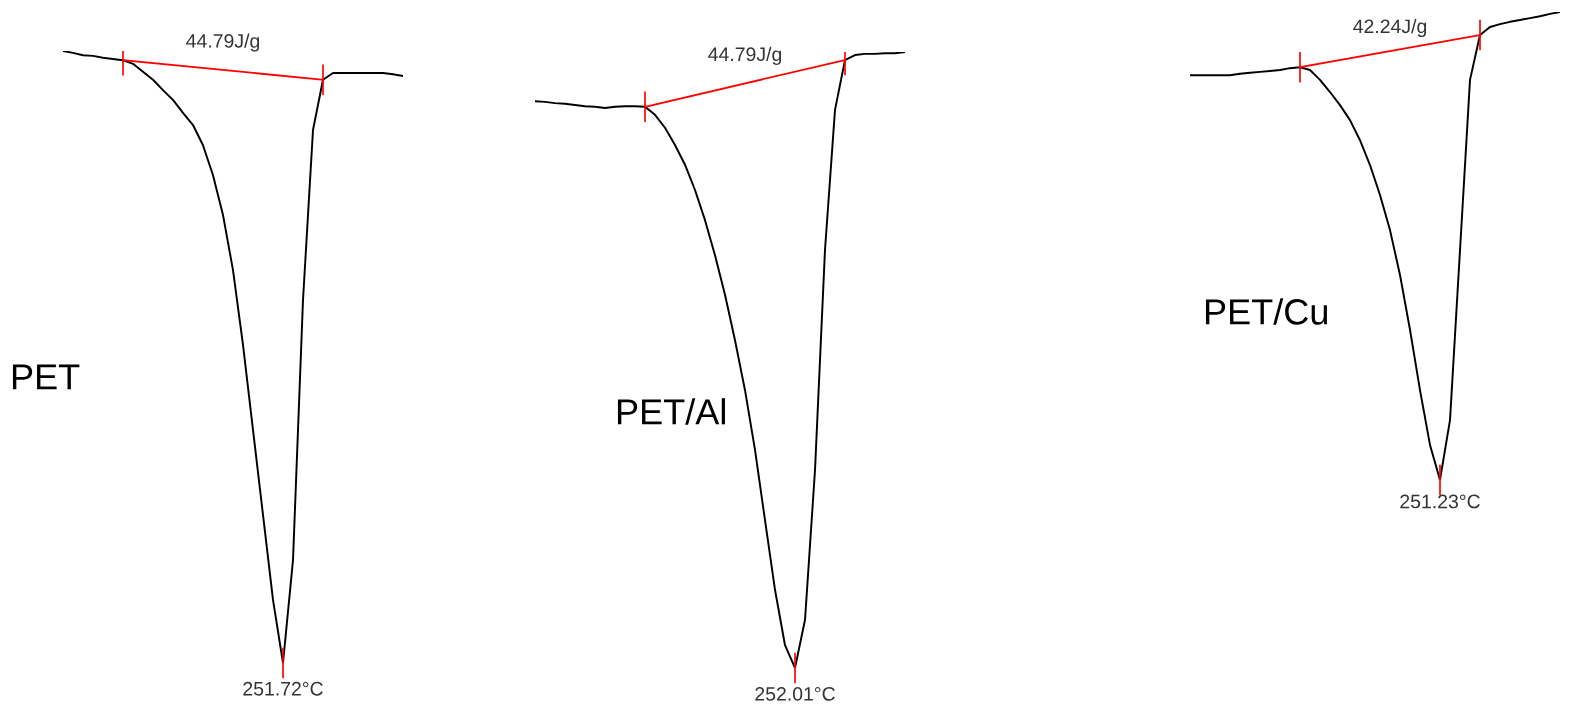 The width and height of the screenshot is (1569, 717). I want to click on series-label: PET/Al, so click(671, 411).